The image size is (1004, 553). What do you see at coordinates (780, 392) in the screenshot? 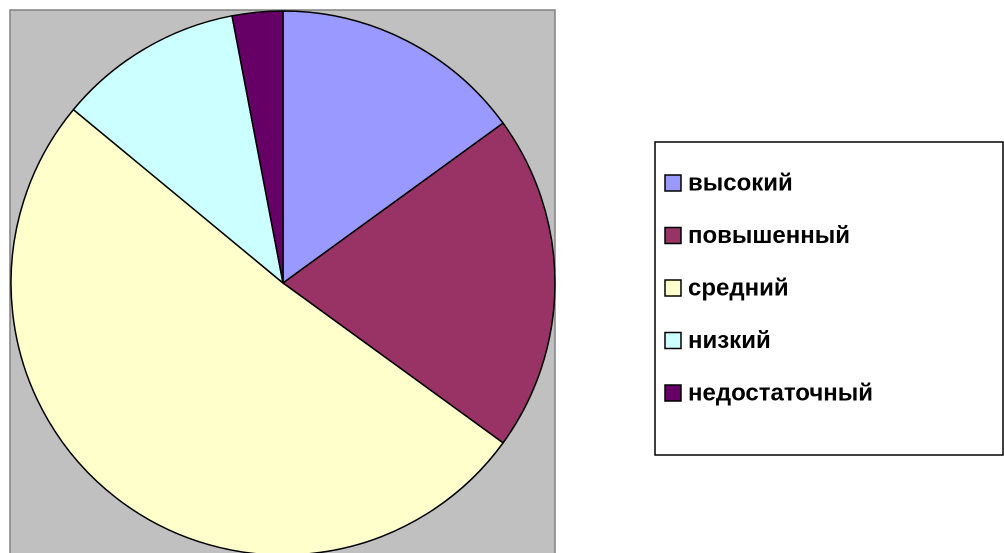
I see `legend-label: недостаточный` at bounding box center [780, 392].